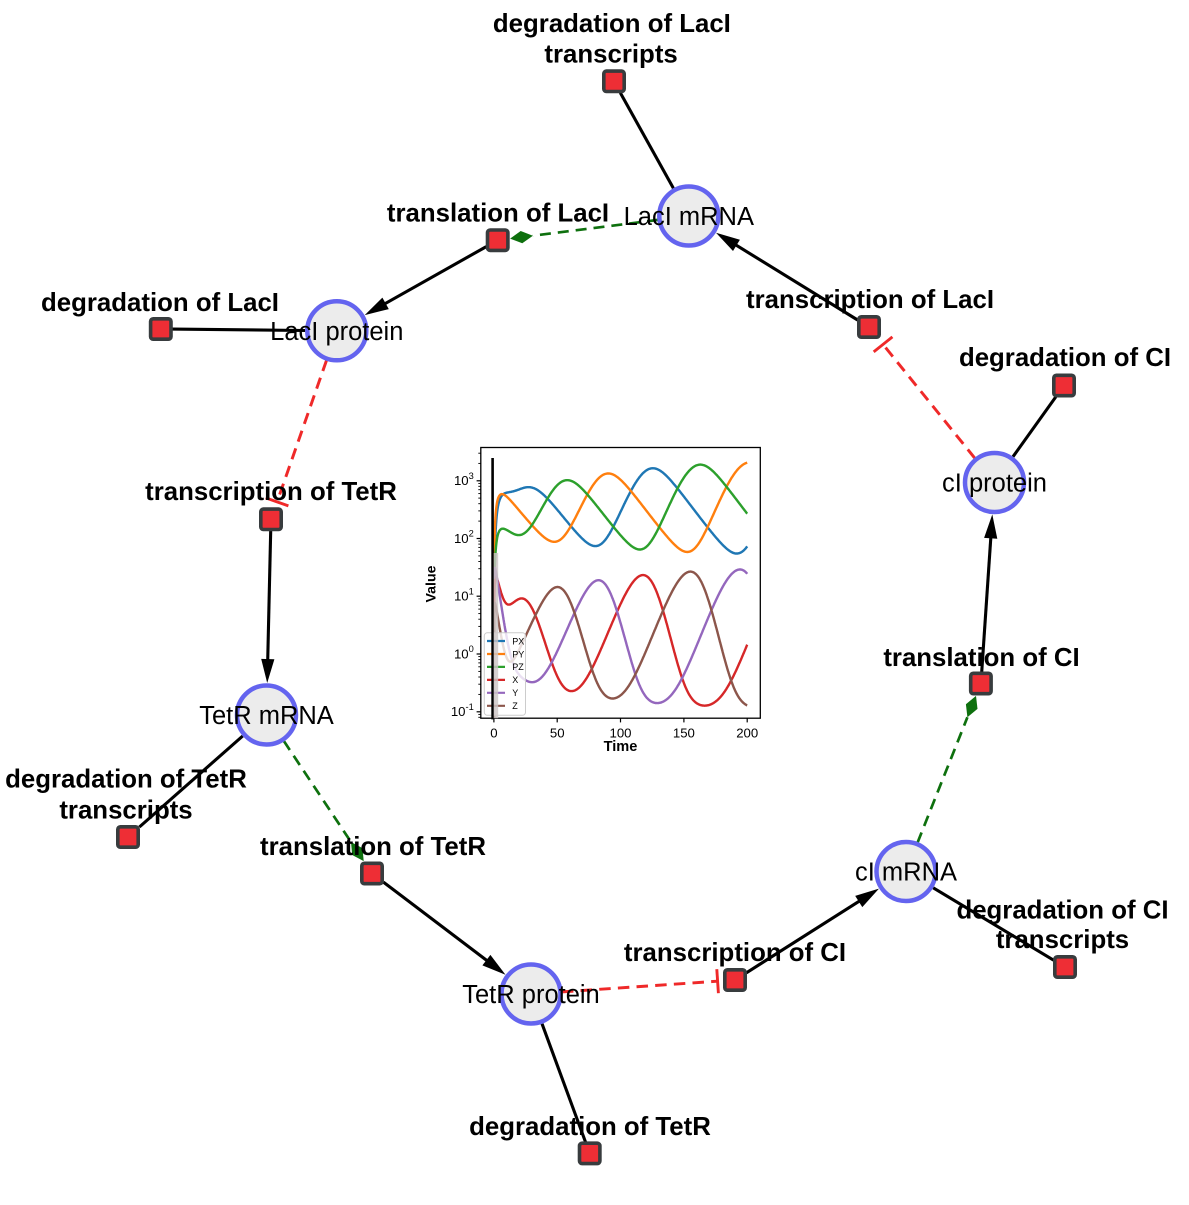  Describe the element at coordinates (271, 492) in the screenshot. I see `svg-text: transcription of TetR` at that location.